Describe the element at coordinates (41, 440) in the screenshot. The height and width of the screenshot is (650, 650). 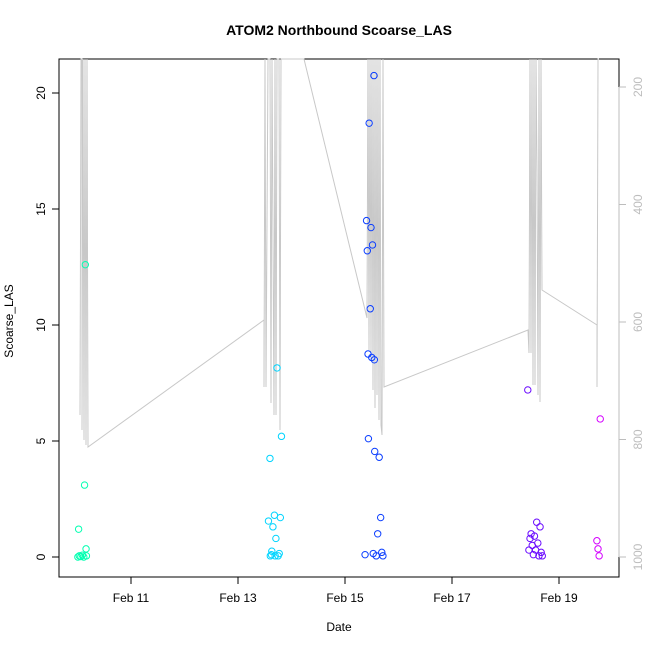
I see `y-tick-label: 5` at that location.